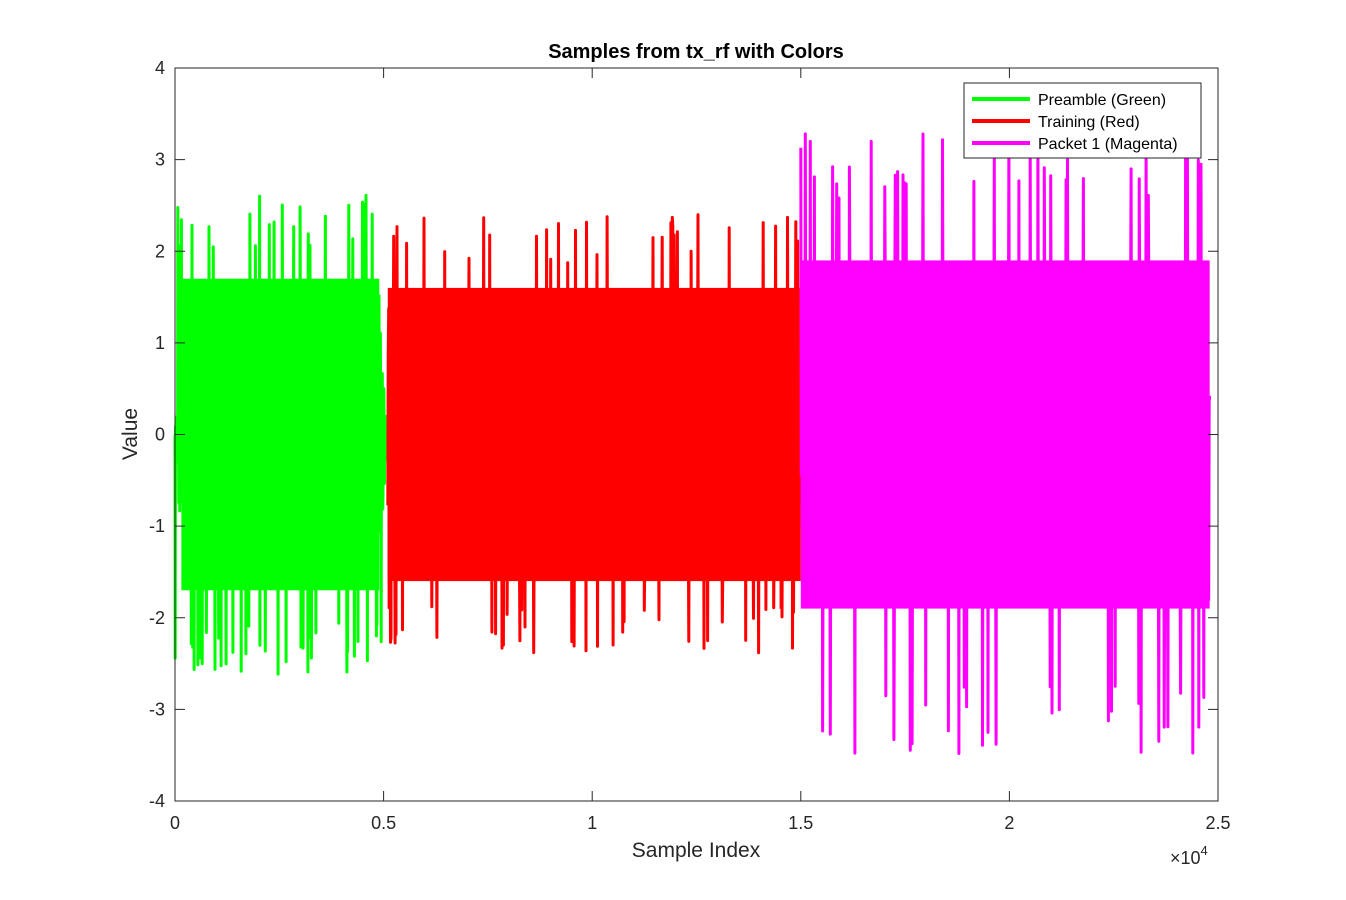 This screenshot has width=1346, height=900. I want to click on legend-label: Preamble (Green), so click(1102, 100).